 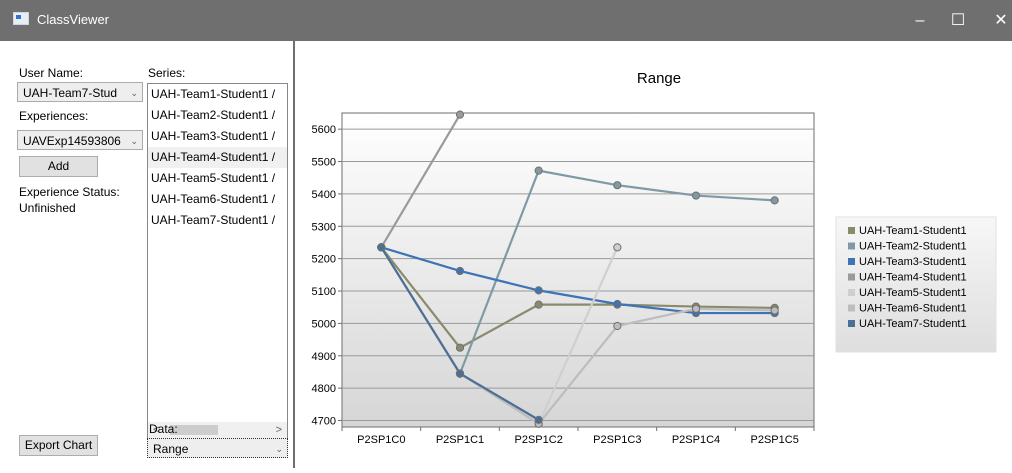 I want to click on y-tick-label: 4900, so click(x=324, y=357).